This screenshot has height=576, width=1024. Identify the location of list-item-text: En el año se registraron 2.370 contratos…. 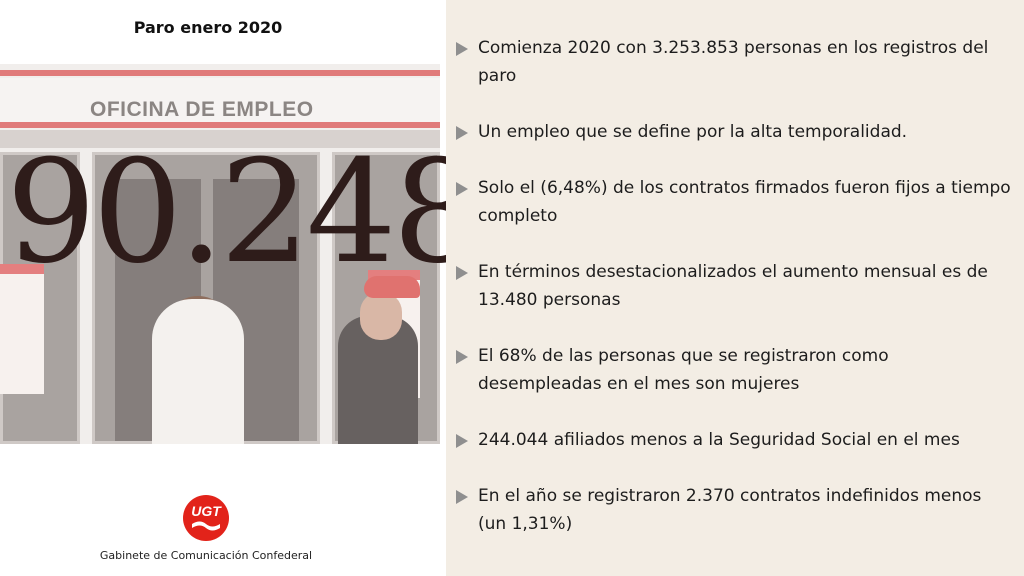
(730, 510).